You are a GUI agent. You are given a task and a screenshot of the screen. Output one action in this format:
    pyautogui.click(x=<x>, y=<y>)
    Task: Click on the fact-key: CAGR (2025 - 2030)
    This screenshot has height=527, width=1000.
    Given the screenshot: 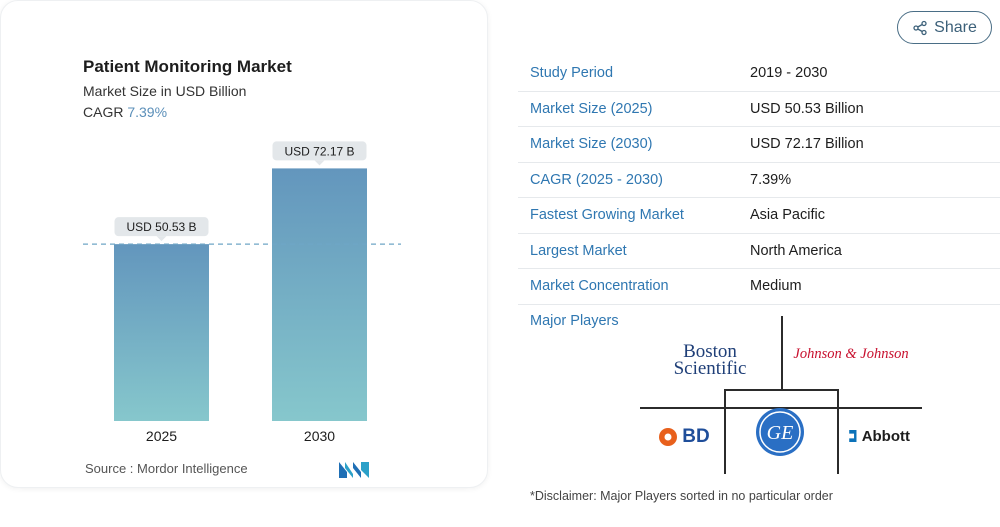 What is the action you would take?
    pyautogui.click(x=596, y=179)
    